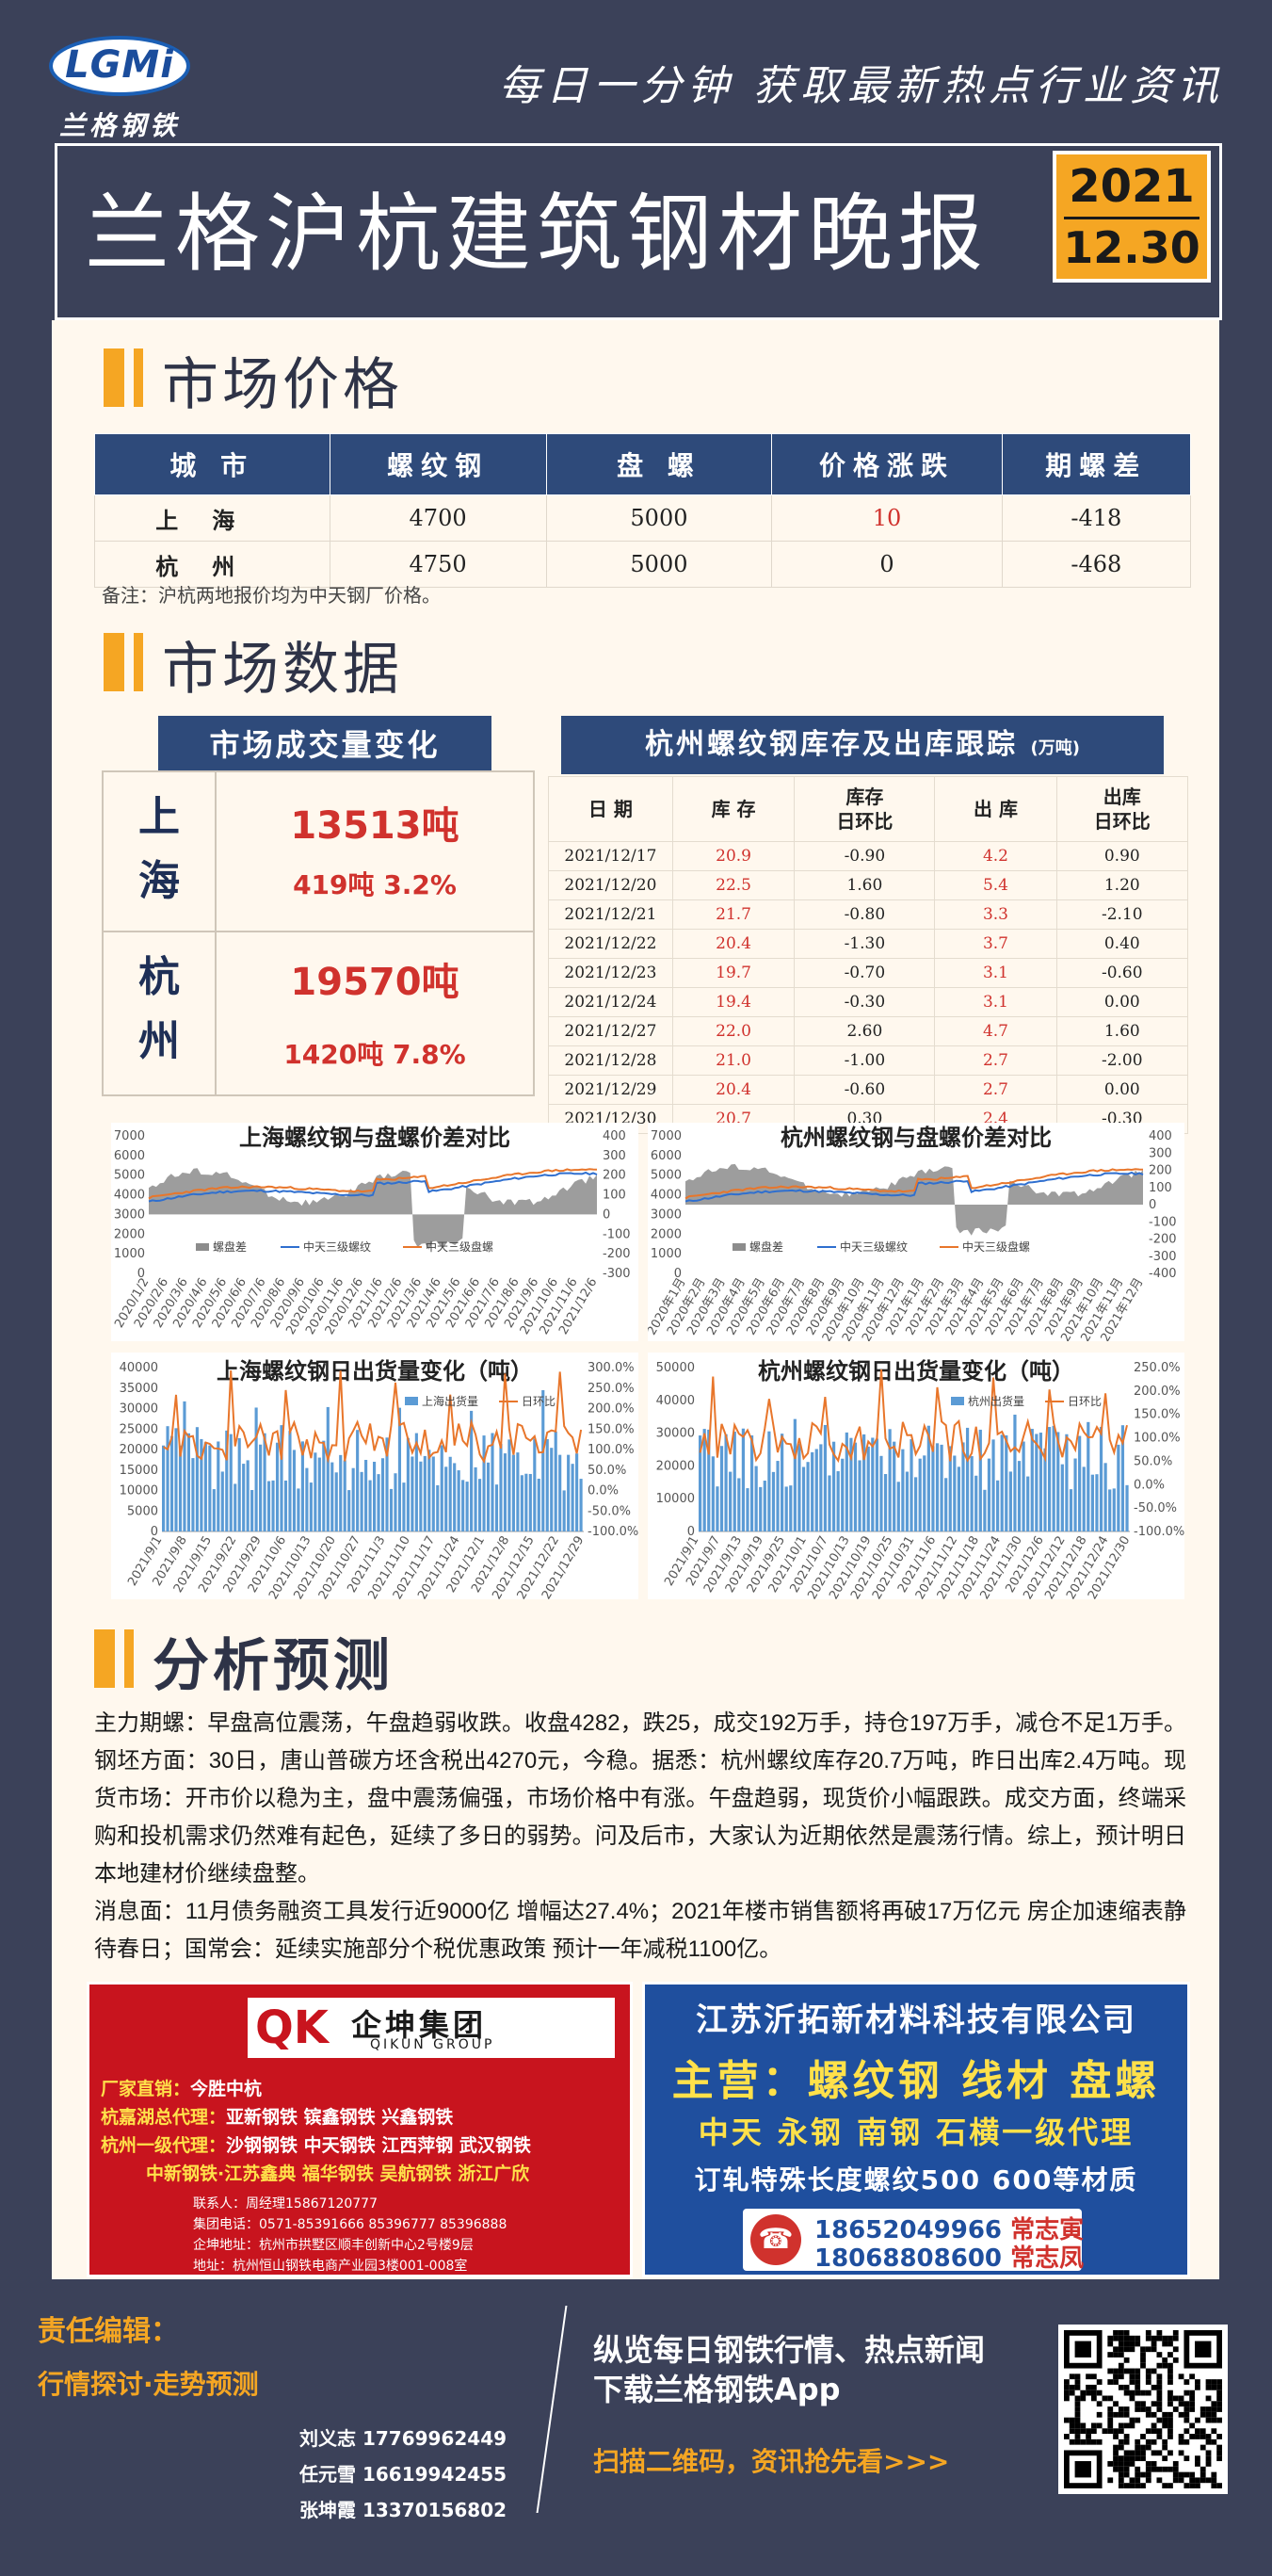  Describe the element at coordinates (666, 1234) in the screenshot. I see `y-tick-label: 2000` at that location.